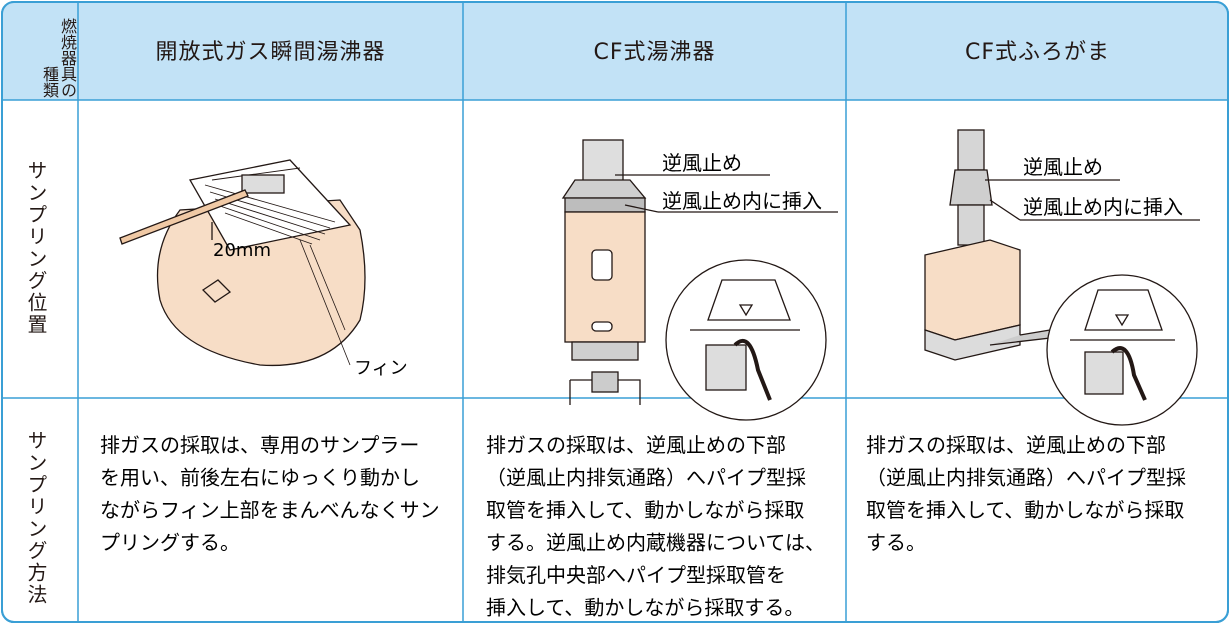  I want to click on column-header: 開放式ガス瞬間湯沸器, so click(270, 52).